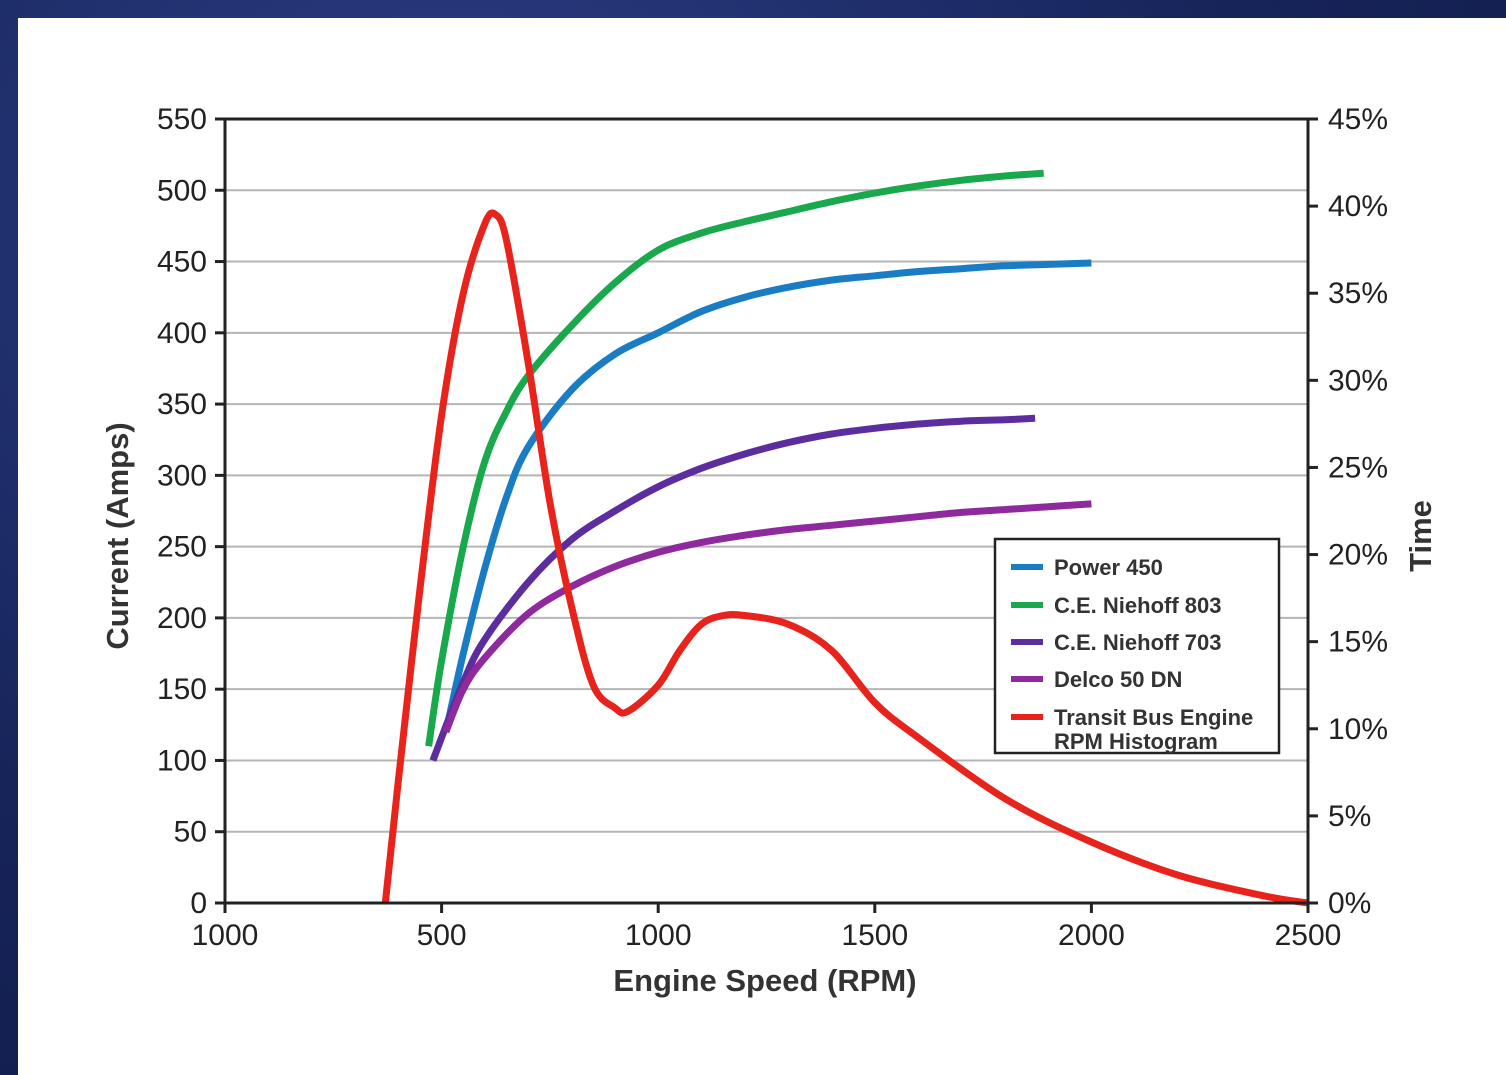 The width and height of the screenshot is (1506, 1075). Describe the element at coordinates (1349, 903) in the screenshot. I see `y2-tick-label: 0%` at that location.